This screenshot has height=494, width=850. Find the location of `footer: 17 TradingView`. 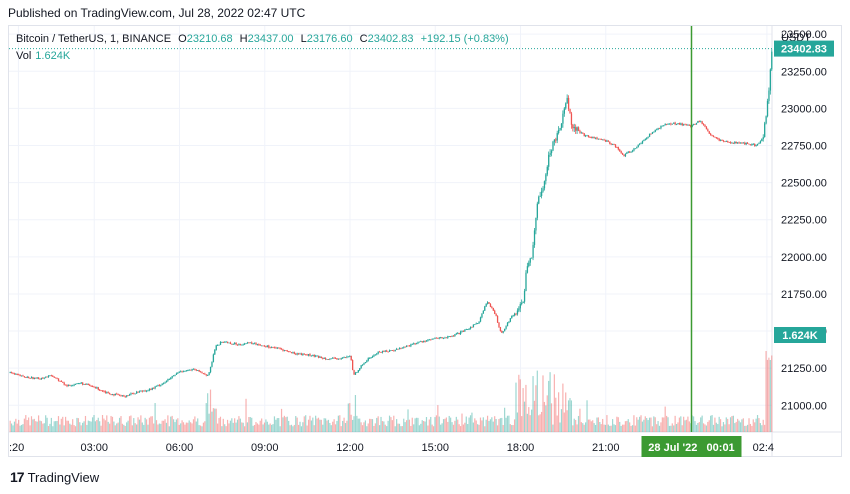

footer: 17 TradingView is located at coordinates (54, 477).